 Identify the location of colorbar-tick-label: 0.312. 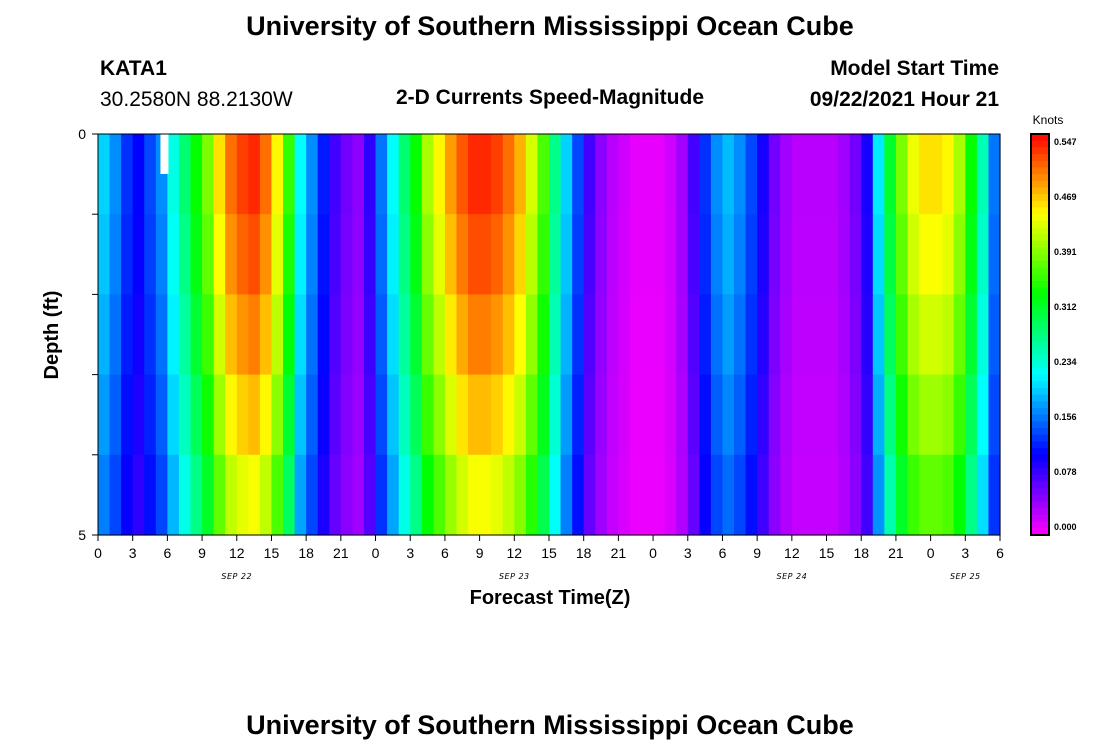
(1065, 307).